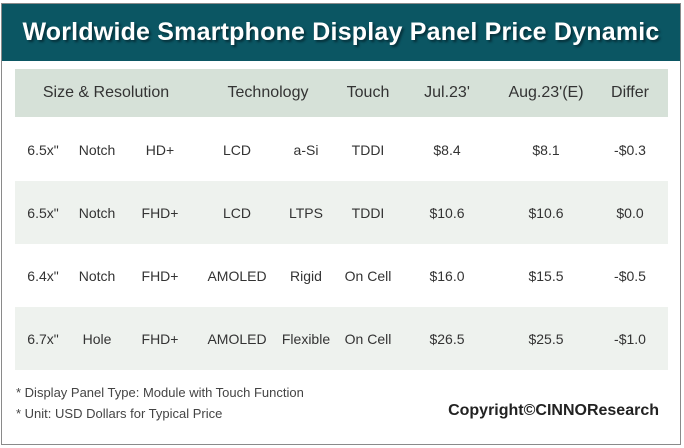 The image size is (684, 448). Describe the element at coordinates (447, 275) in the screenshot. I see `cell-jul: $16.0` at that location.